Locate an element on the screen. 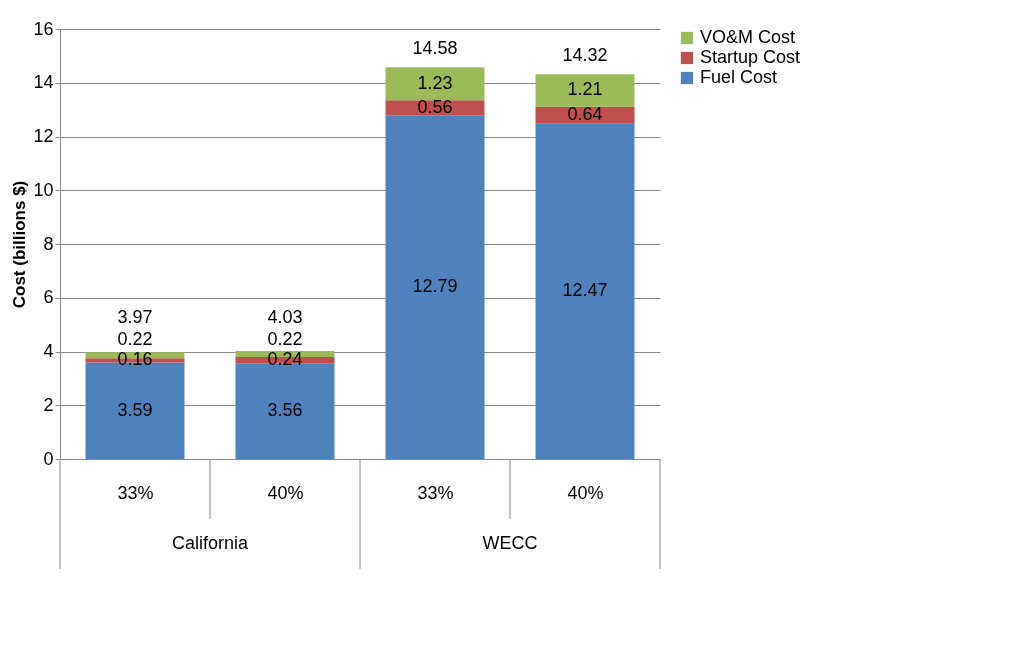  total-label: 14.58 is located at coordinates (435, 48).